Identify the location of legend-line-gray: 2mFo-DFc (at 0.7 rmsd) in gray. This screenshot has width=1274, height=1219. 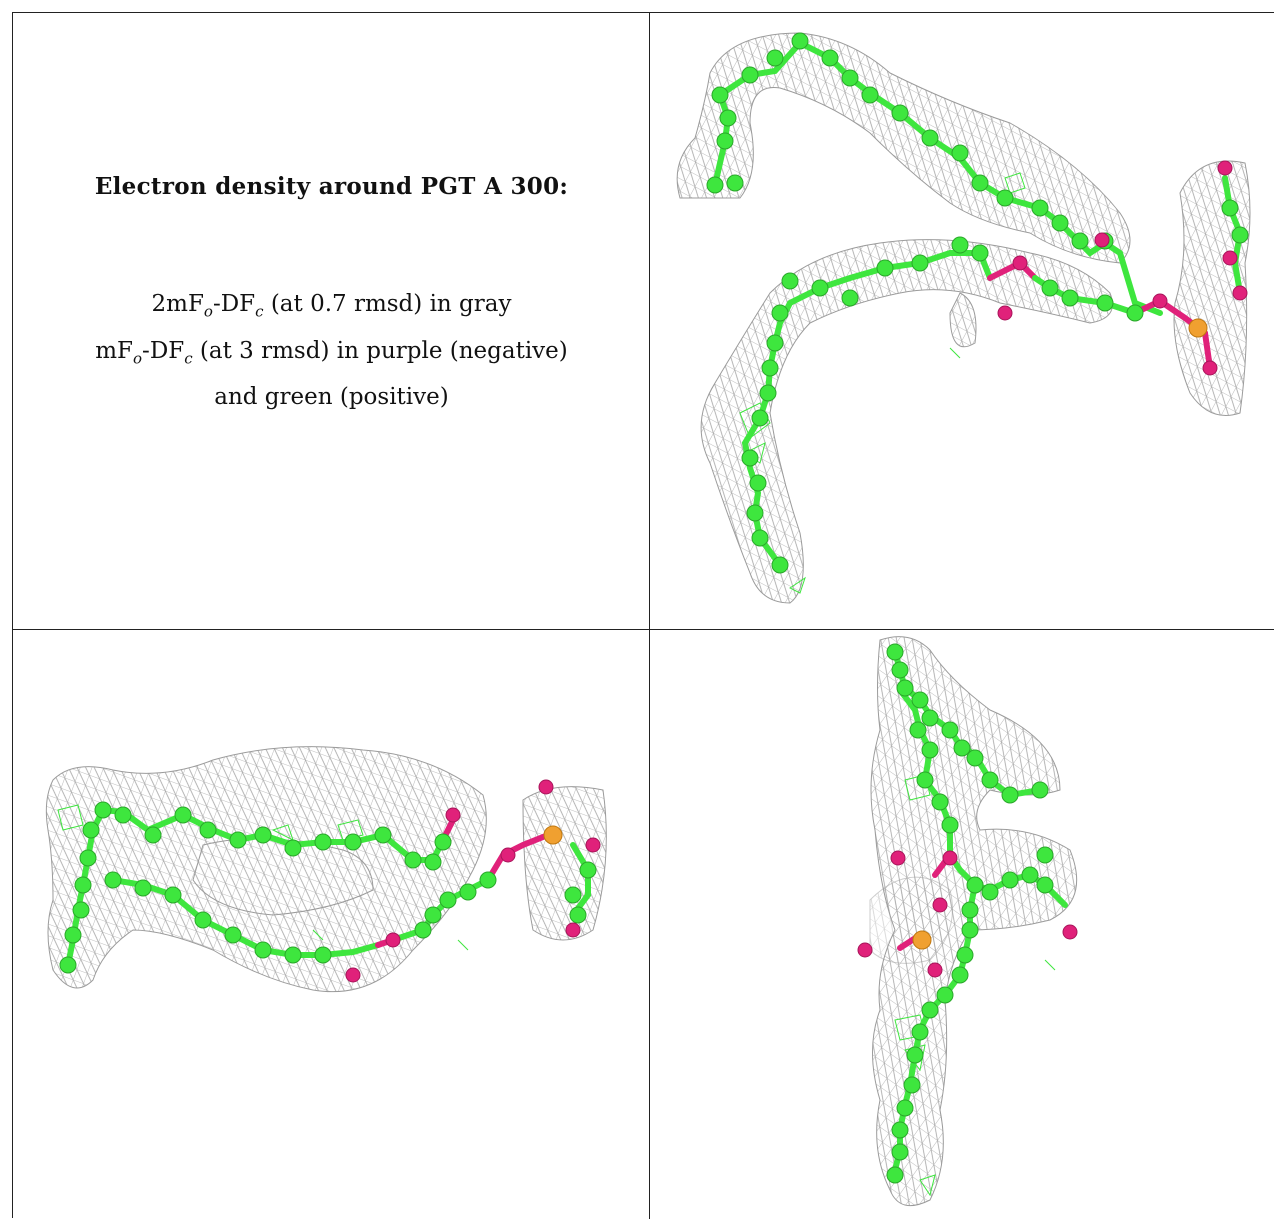
(331, 306).